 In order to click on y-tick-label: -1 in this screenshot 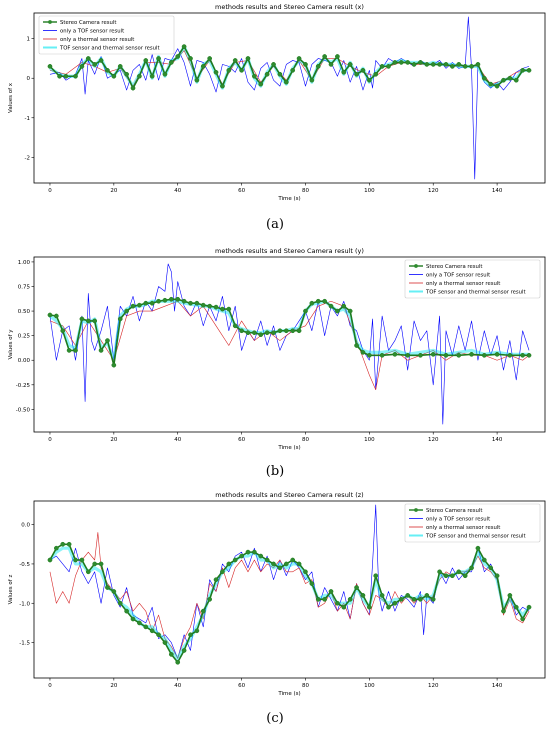, I will do `click(27, 119)`.